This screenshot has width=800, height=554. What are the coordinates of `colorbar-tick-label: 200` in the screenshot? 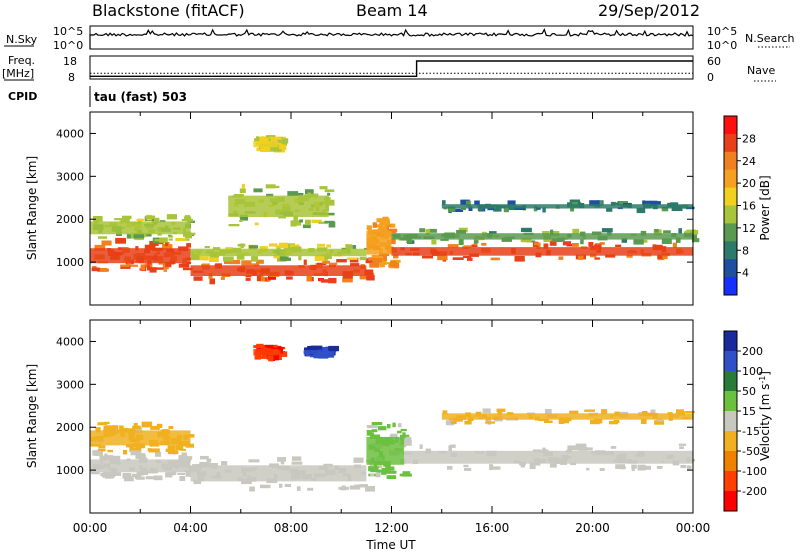 It's located at (752, 351).